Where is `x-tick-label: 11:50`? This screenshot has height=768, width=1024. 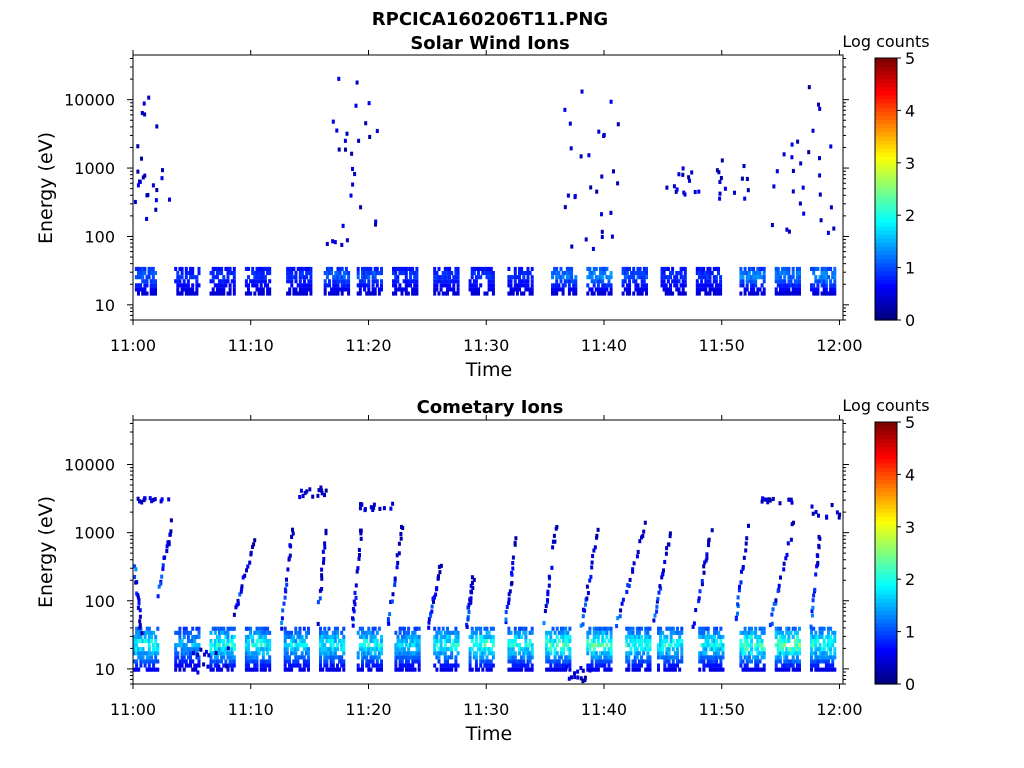
x-tick-label: 11:50 is located at coordinates (722, 709).